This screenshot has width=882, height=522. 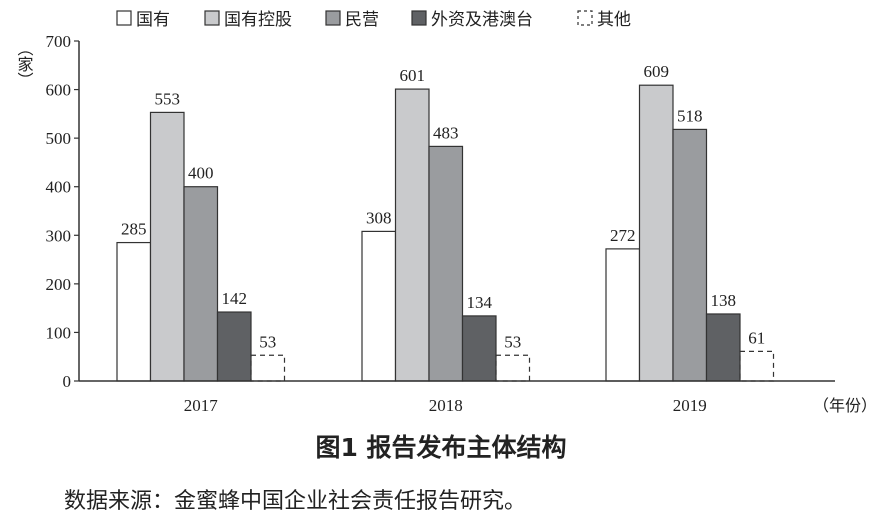 I want to click on bar-2019-国有控股, so click(x=656, y=233).